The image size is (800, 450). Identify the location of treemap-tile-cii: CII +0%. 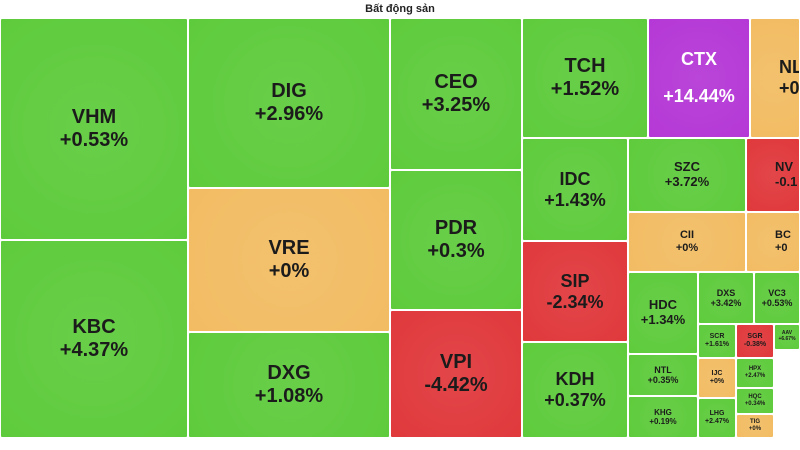
(687, 242).